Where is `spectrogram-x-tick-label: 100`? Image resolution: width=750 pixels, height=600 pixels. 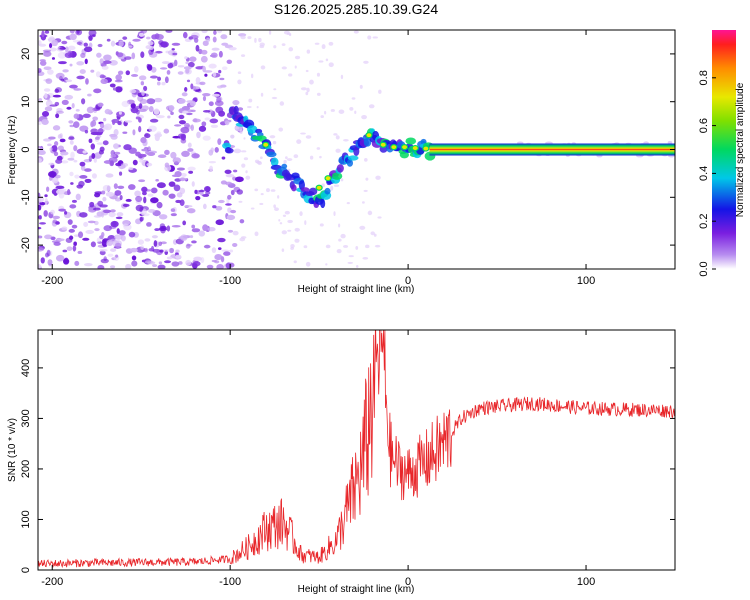
spectrogram-x-tick-label: 100 is located at coordinates (586, 281).